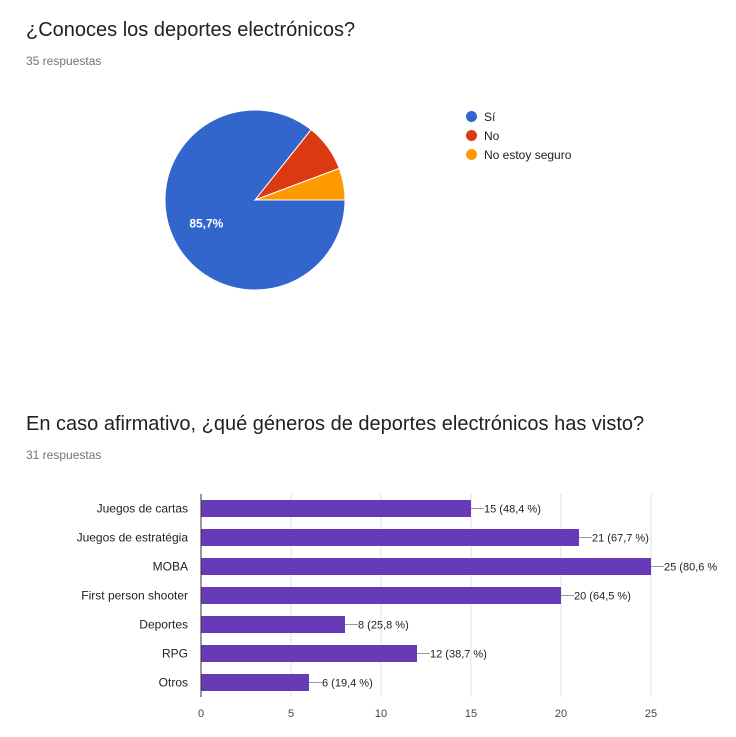 The width and height of the screenshot is (736, 737). What do you see at coordinates (201, 714) in the screenshot?
I see `x-tick-label-0: 0` at bounding box center [201, 714].